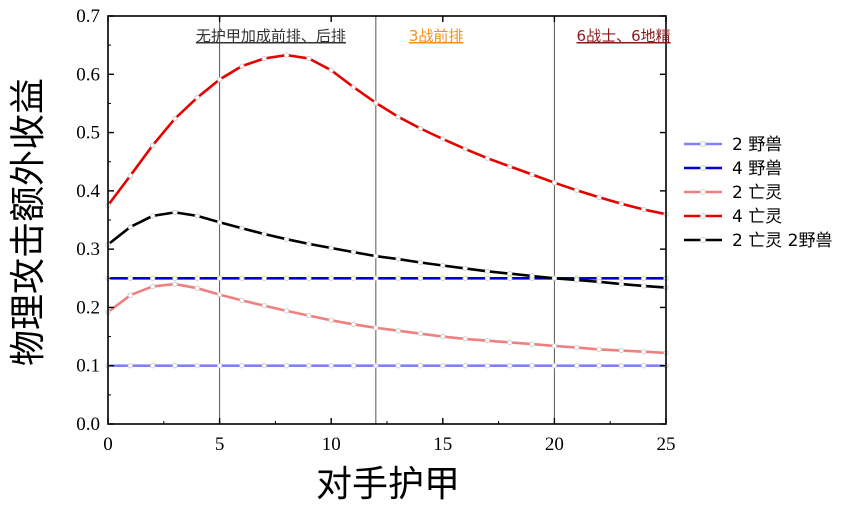 The image size is (866, 510). I want to click on annotations: 无护甲加成前排、后排 3战前排 6战士、6地精, so click(433, 36).